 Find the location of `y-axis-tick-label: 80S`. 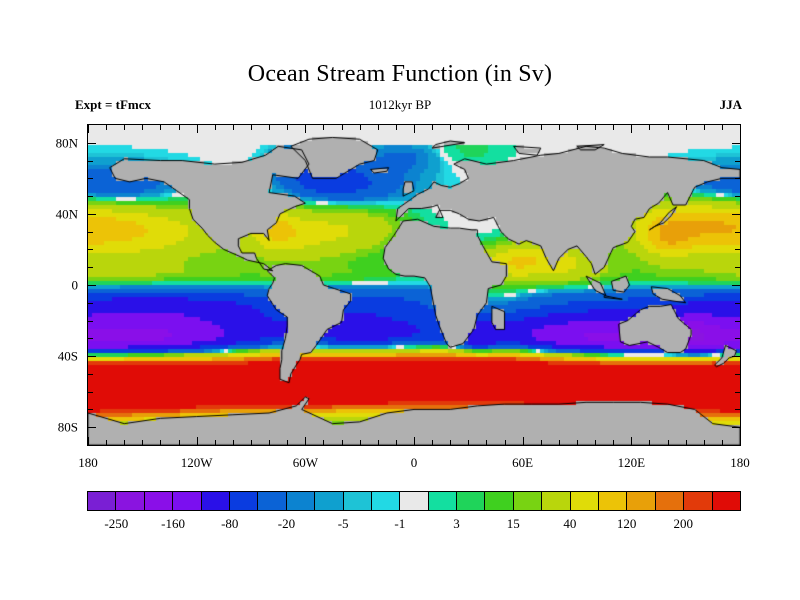

y-axis-tick-label: 80S is located at coordinates (67, 427).